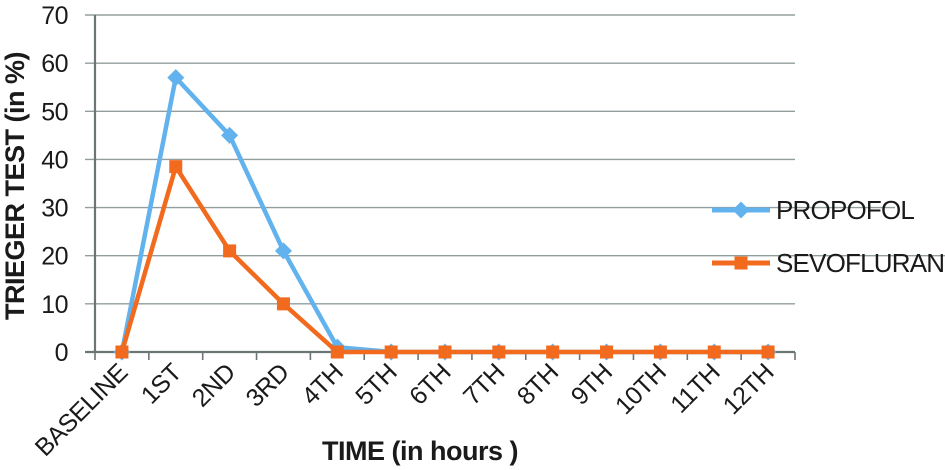 This screenshot has height=470, width=945. Describe the element at coordinates (376, 384) in the screenshot. I see `x-tick-label: 5TH` at that location.